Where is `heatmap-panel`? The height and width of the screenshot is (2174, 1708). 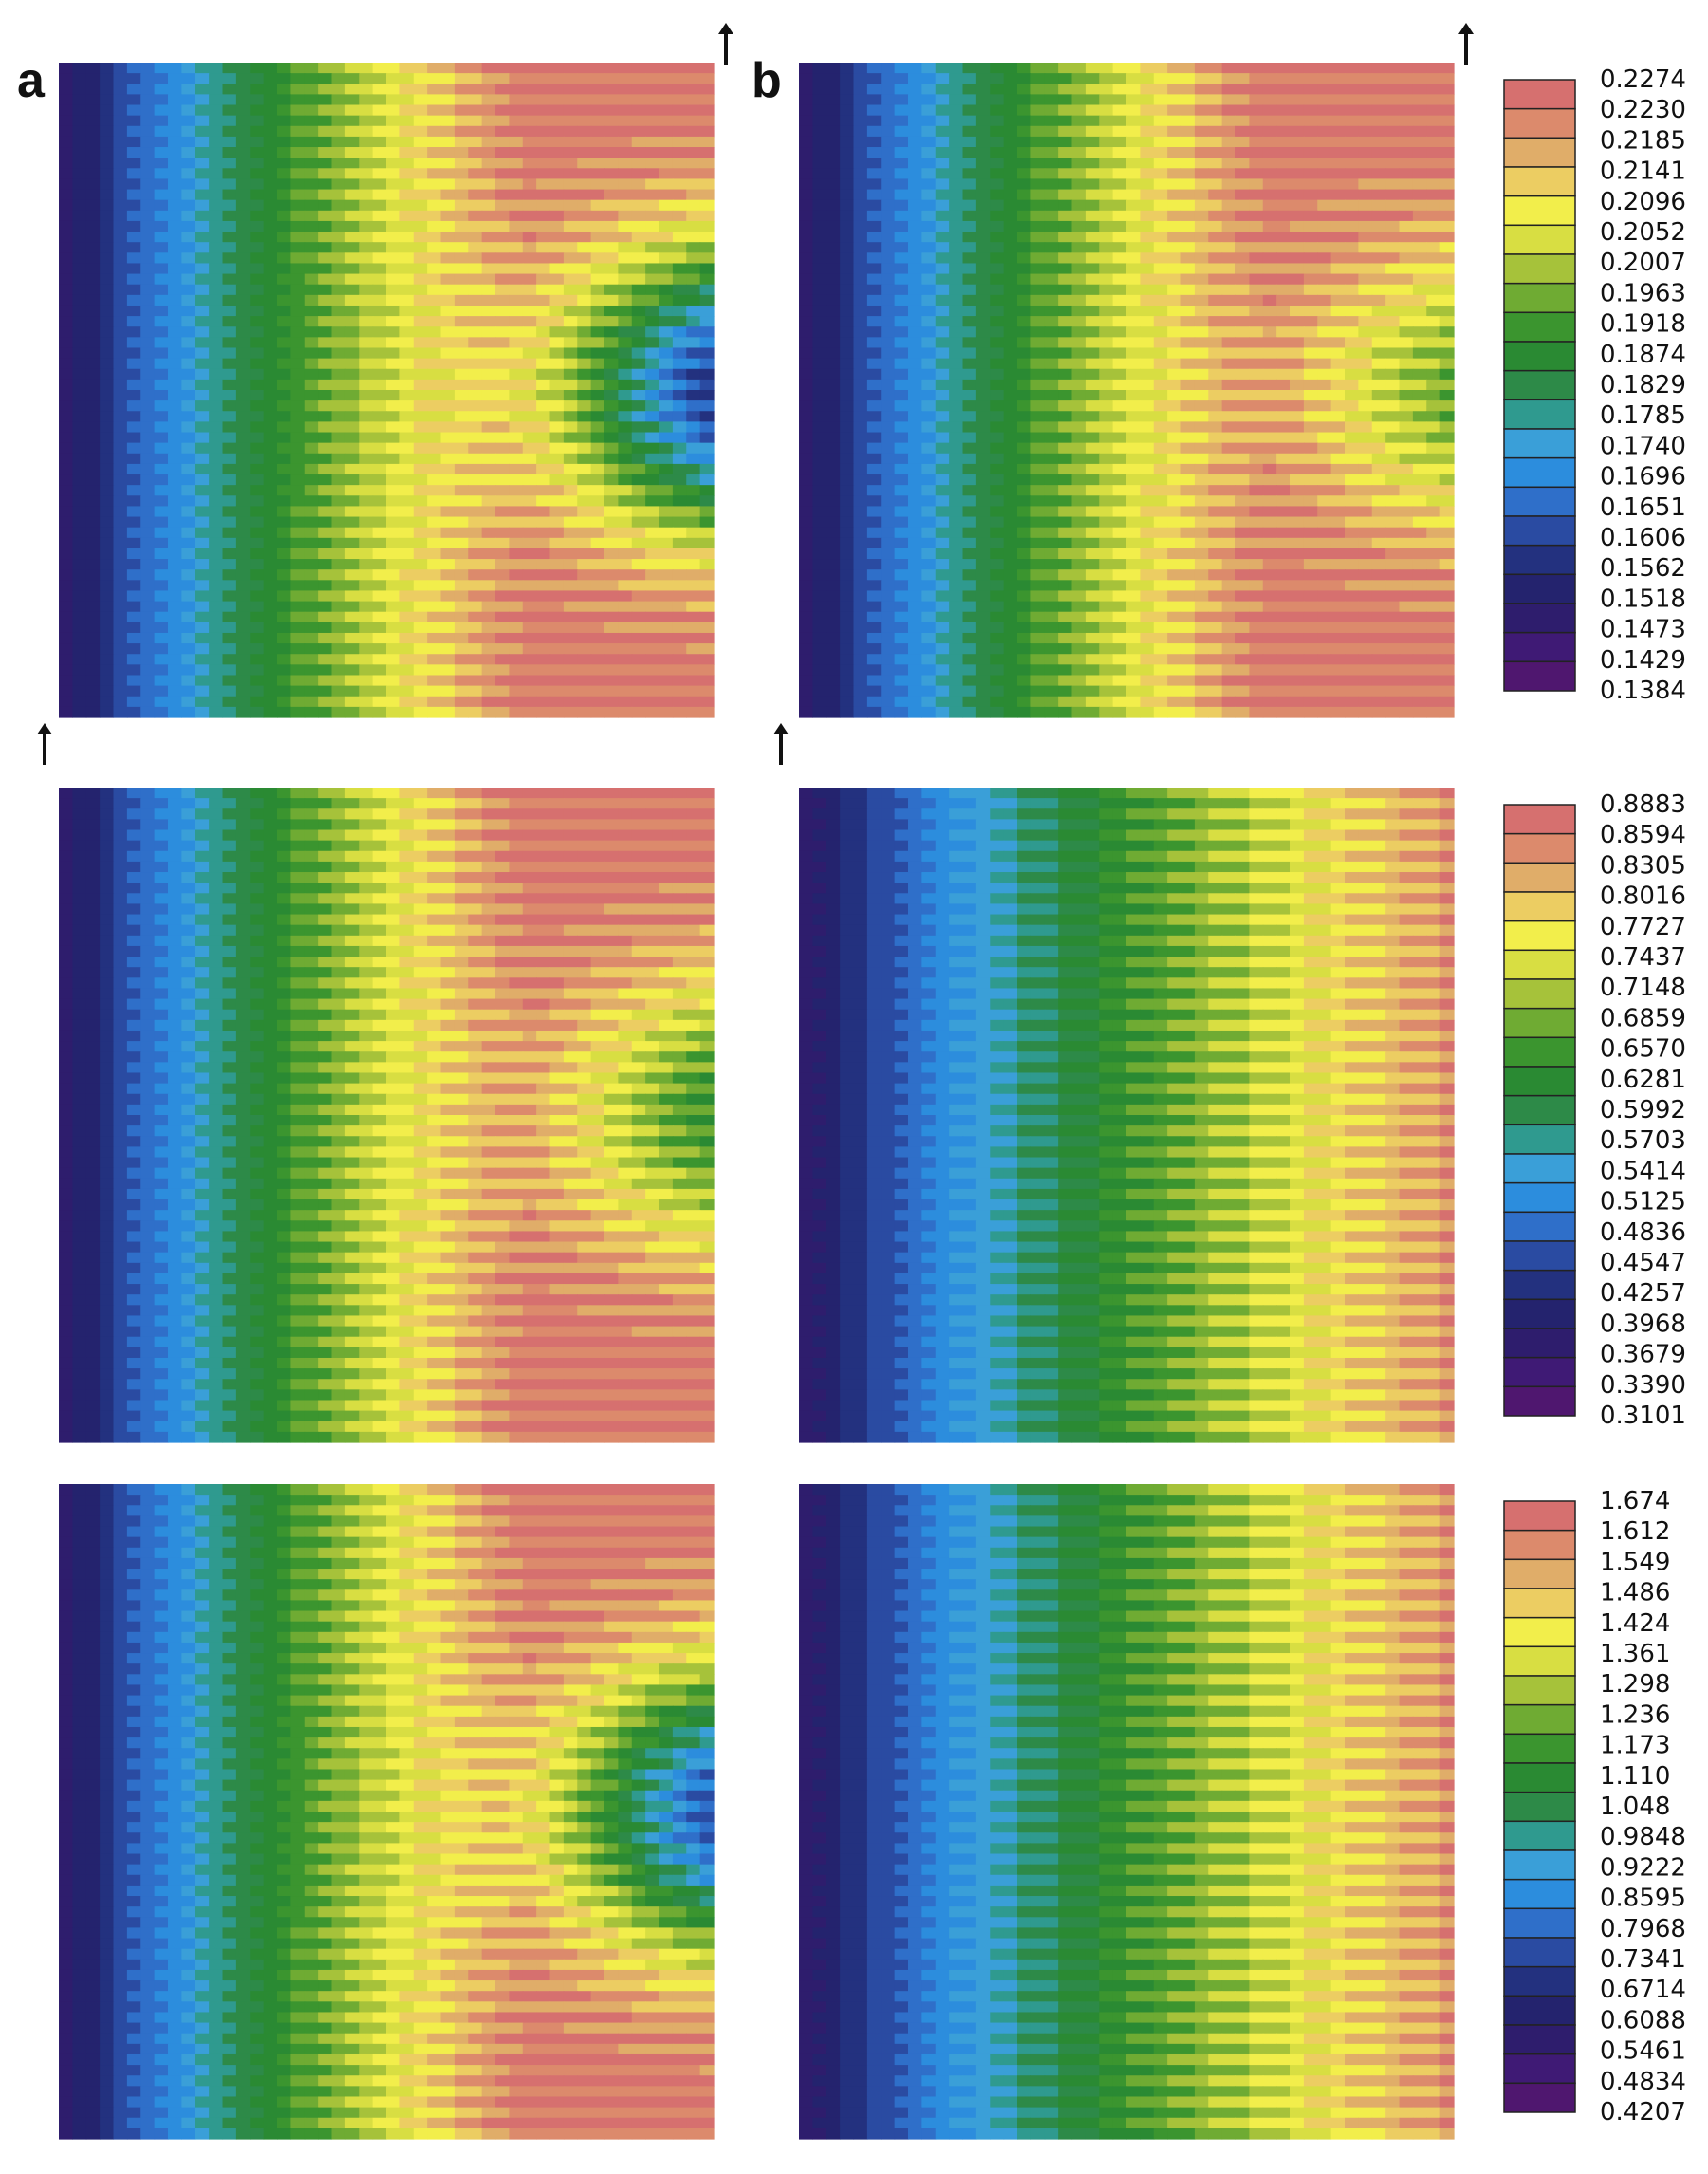
heatmap-panel is located at coordinates (1127, 390).